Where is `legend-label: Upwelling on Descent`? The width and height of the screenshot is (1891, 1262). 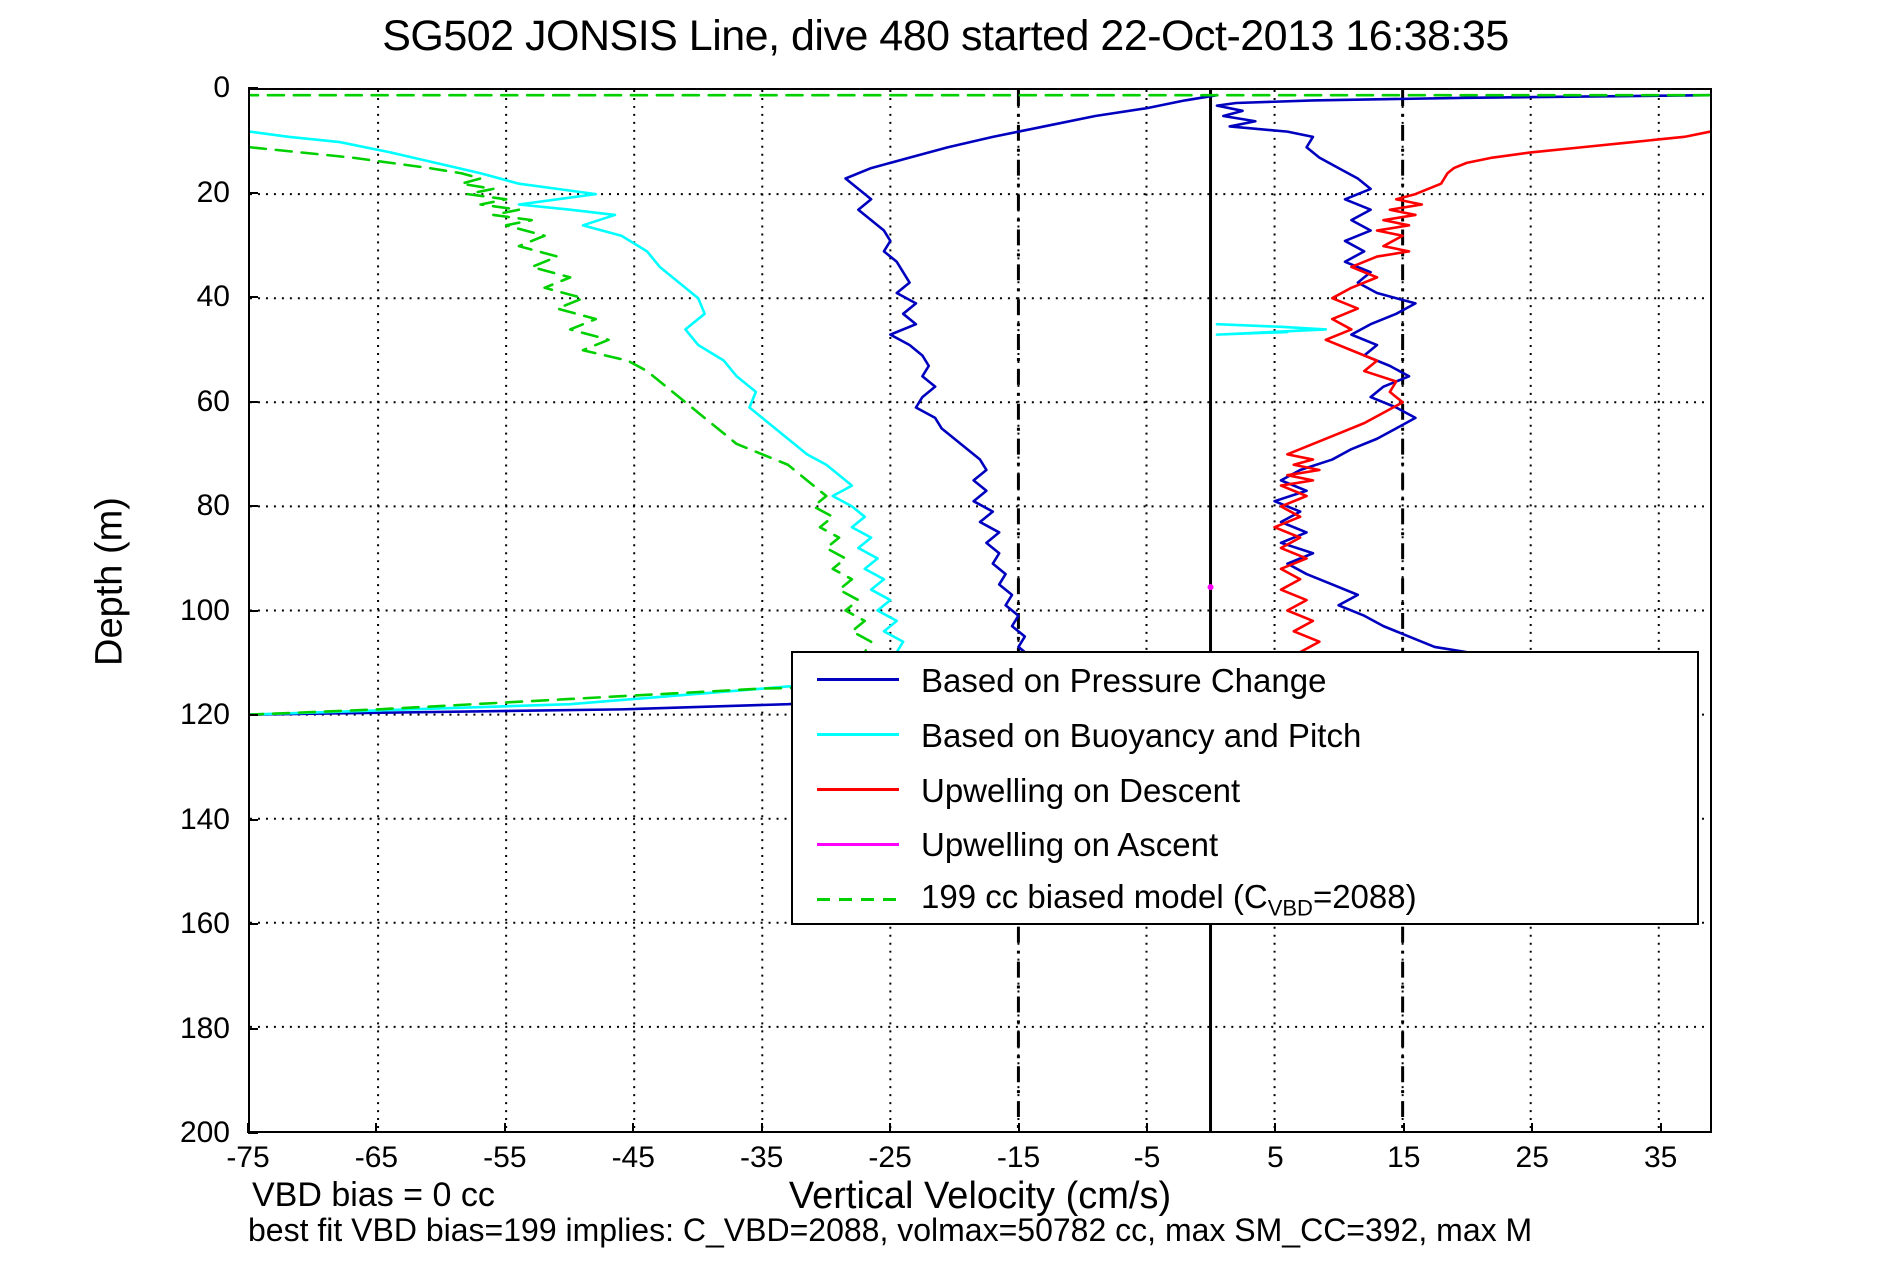
legend-label: Upwelling on Descent is located at coordinates (1081, 790).